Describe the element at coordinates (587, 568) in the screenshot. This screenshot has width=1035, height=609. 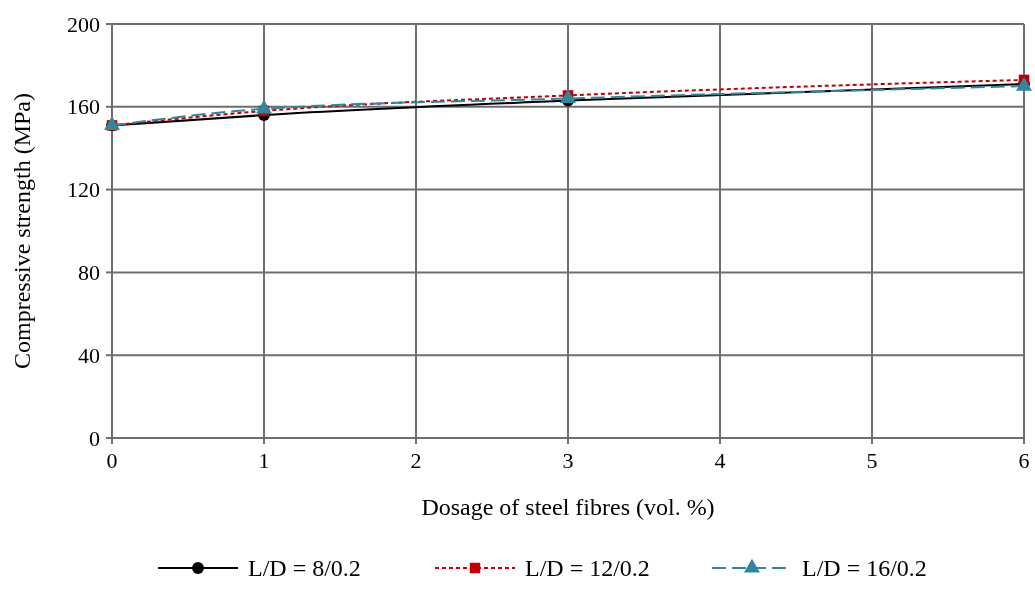
I see `legend-label: L/D = 12/0.2` at that location.